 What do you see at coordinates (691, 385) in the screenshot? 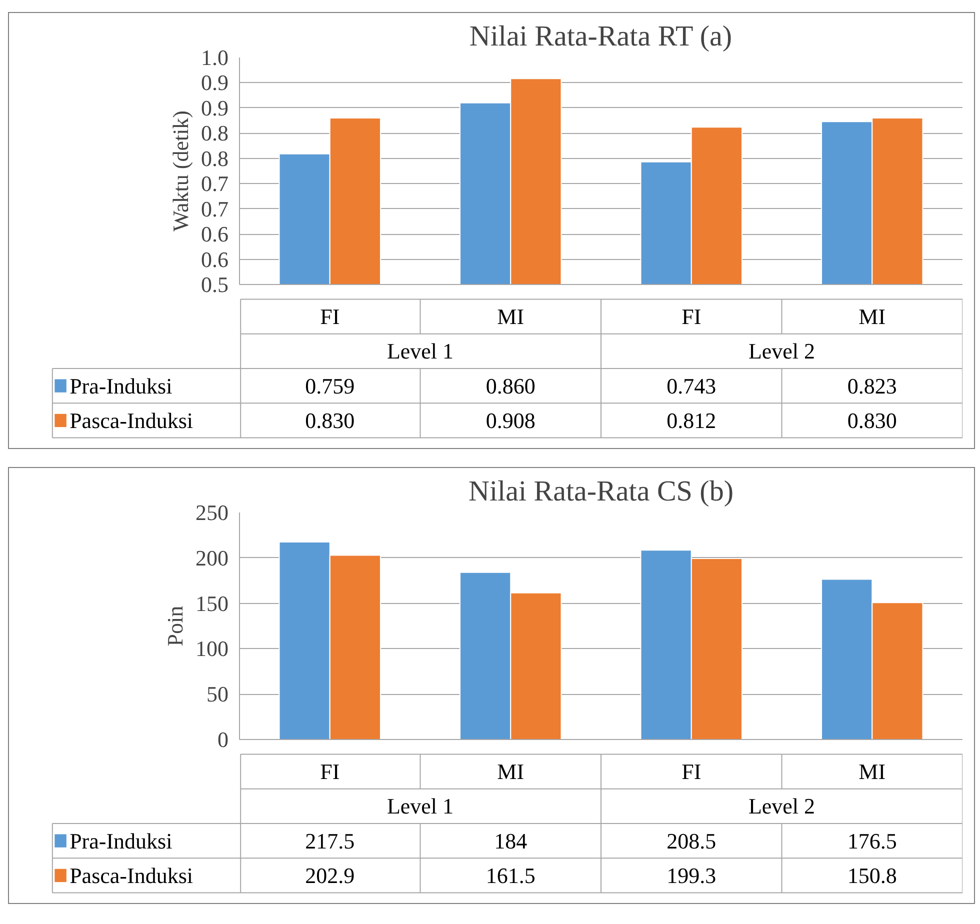
I see `data-label: 0.743` at bounding box center [691, 385].